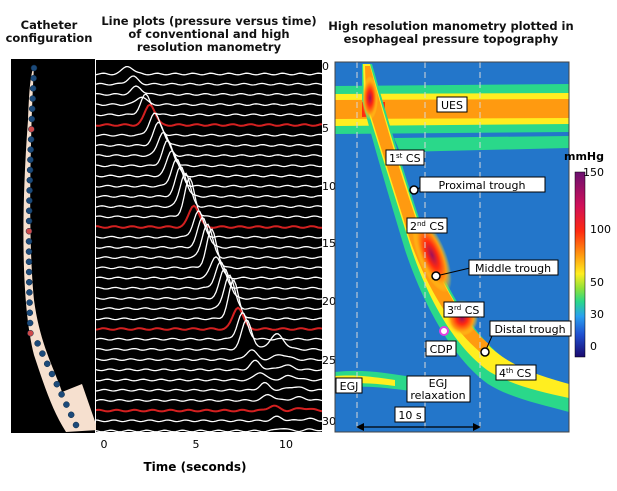 This screenshot has height=491, width=617. Describe the element at coordinates (104, 444) in the screenshot. I see `time-tick-0: 0` at that location.